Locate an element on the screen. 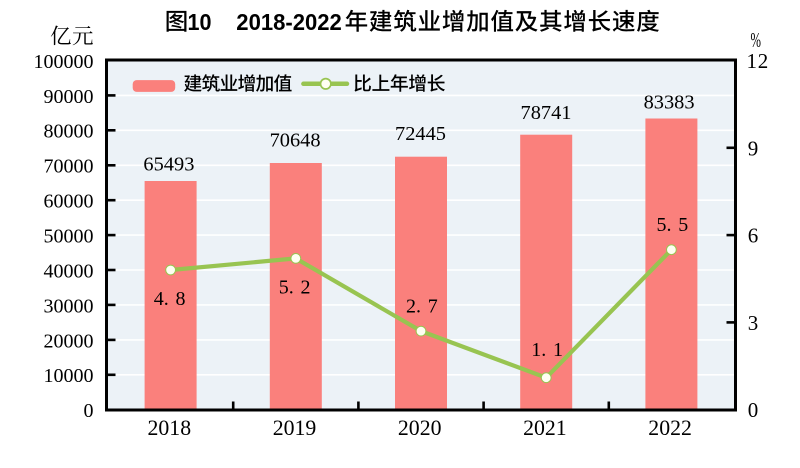 This screenshot has width=800, height=468. svg-text: 70648 is located at coordinates (295, 141).